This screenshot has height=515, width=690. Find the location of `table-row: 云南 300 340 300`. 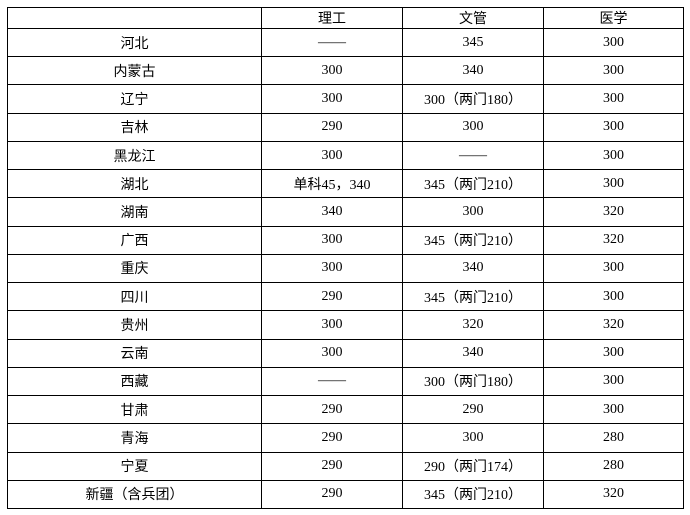

table-row: 云南 300 340 300 is located at coordinates (345, 353).